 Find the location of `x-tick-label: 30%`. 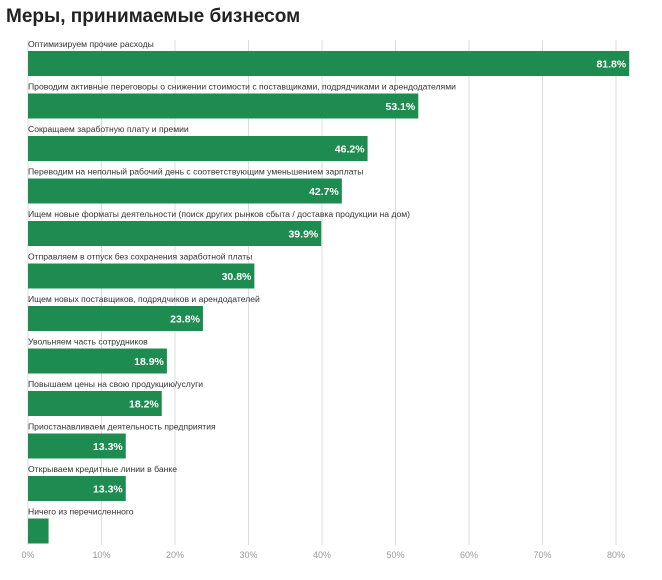

x-tick-label: 30% is located at coordinates (248, 555).